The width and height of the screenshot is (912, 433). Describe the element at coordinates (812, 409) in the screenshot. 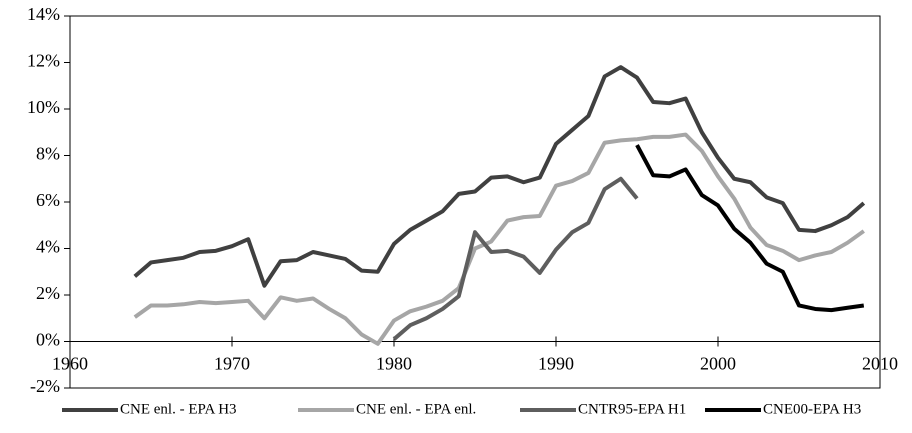

I see `legend-label: CNE00-EPA H3` at that location.